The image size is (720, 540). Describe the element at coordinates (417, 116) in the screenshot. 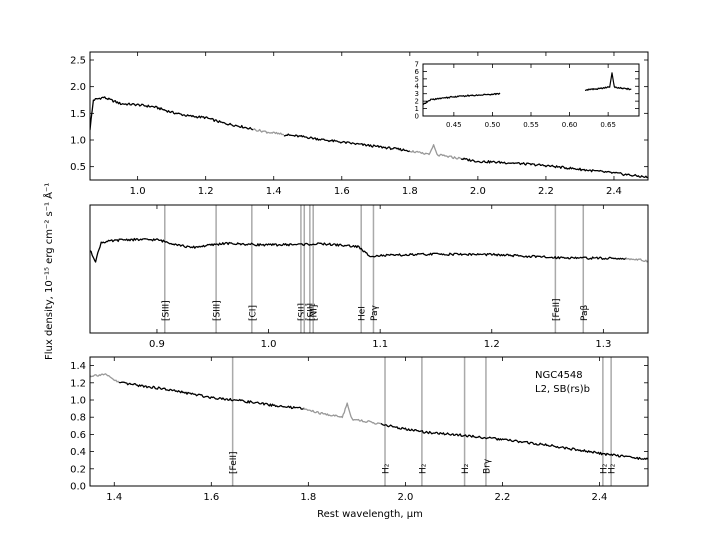

I see `inset-ytick-label: 0` at that location.